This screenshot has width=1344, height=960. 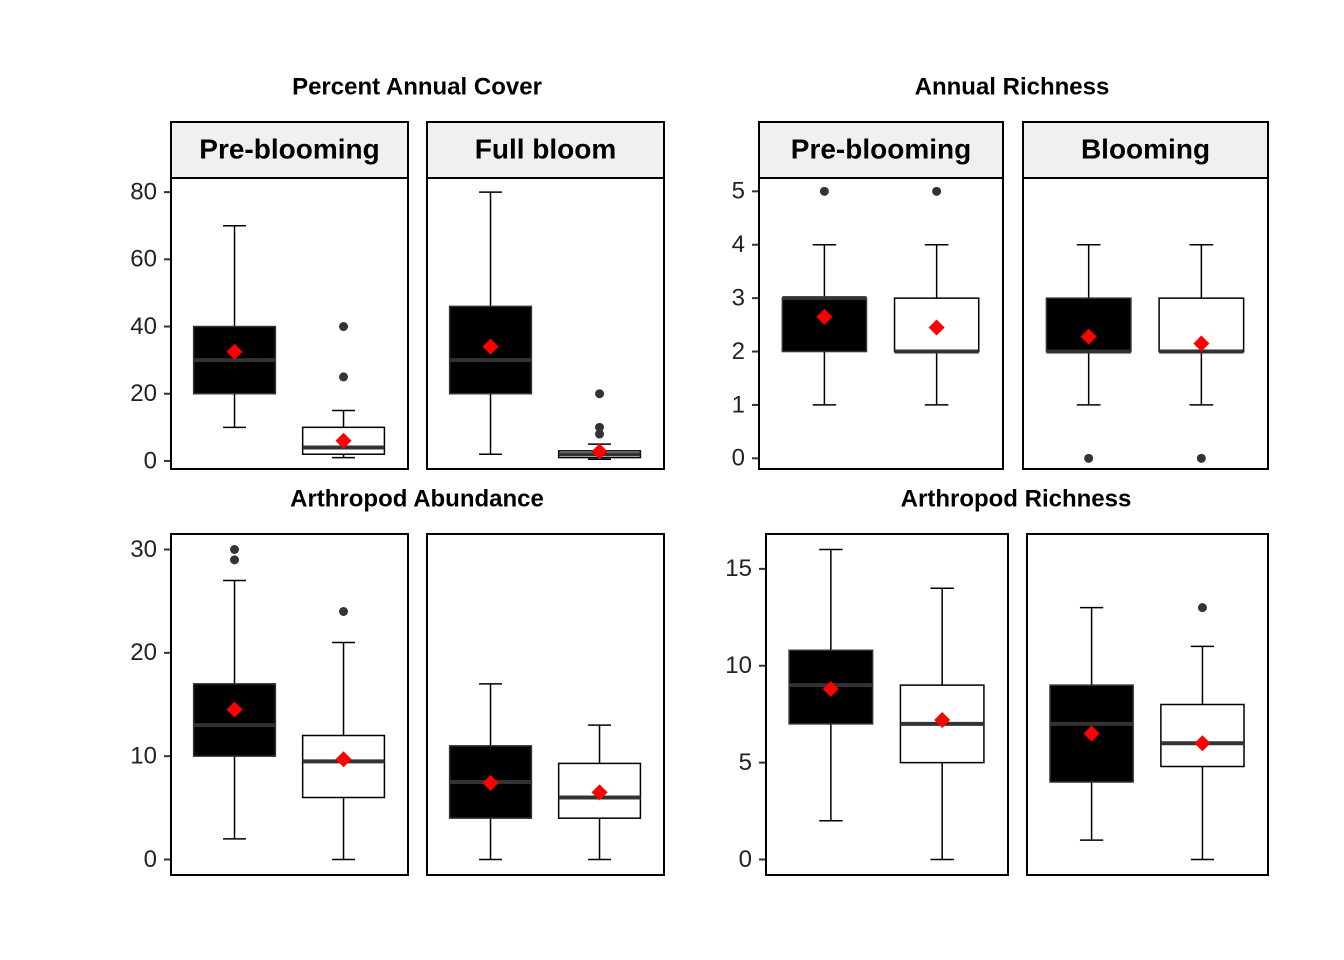 I want to click on y-tick-label: 2, so click(x=738, y=351).